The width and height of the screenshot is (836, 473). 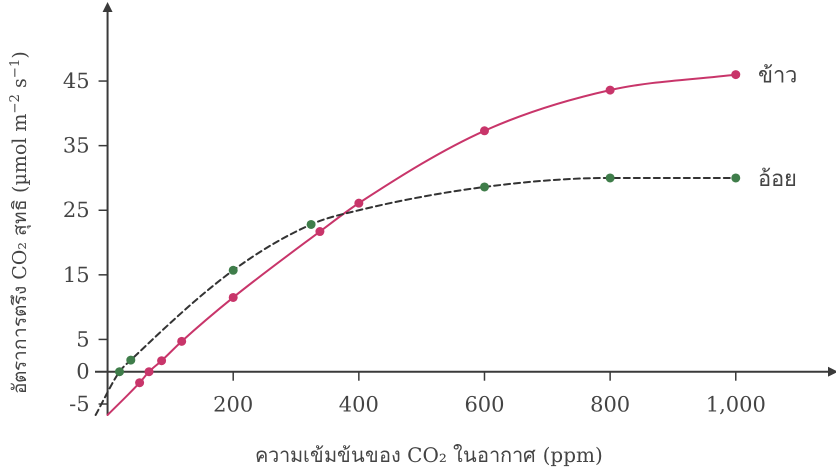 I want to click on x-tick-label: 400, so click(x=358, y=404).